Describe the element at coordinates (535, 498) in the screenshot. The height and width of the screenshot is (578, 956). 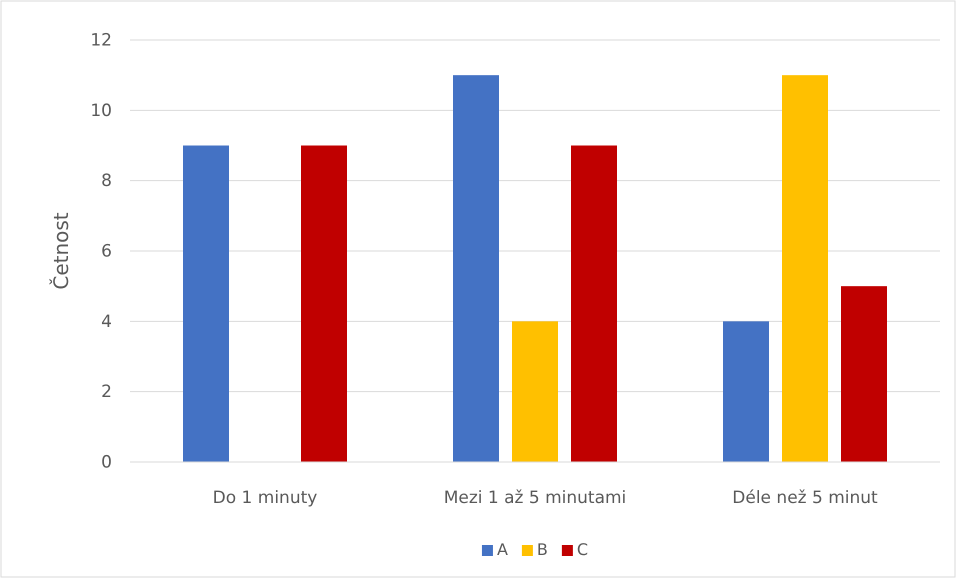
I see `x-tick-label: Mezi 1 až 5 minutami` at that location.